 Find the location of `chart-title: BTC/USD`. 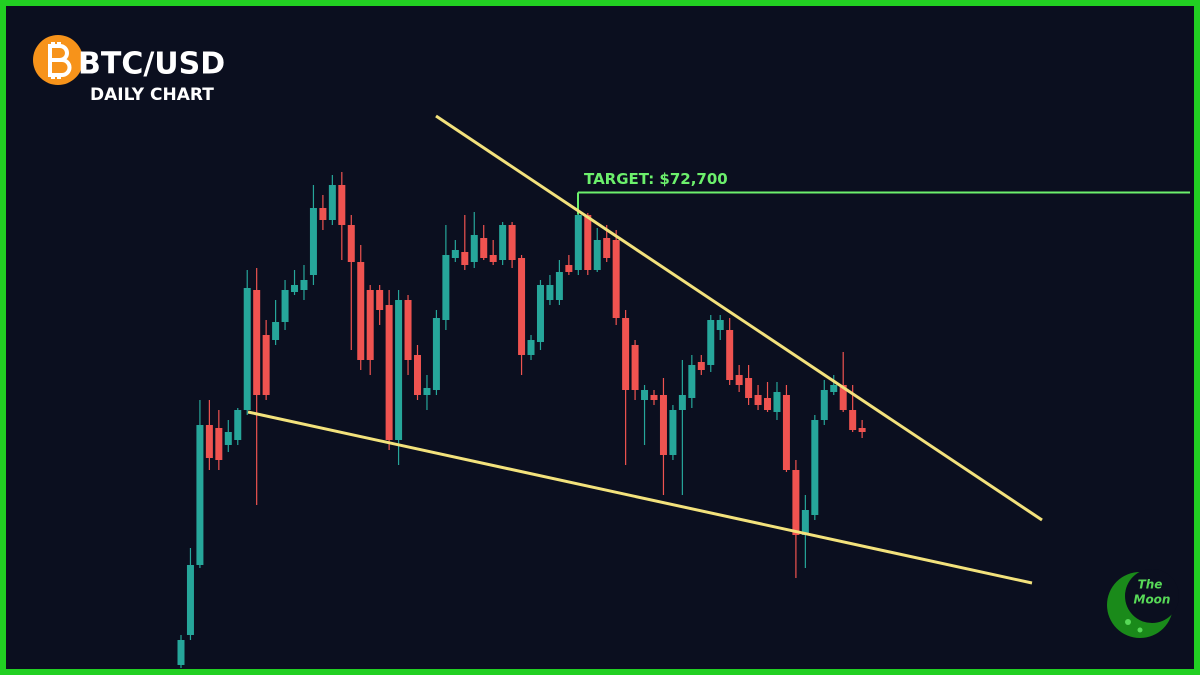

chart-title: BTC/USD is located at coordinates (151, 64).